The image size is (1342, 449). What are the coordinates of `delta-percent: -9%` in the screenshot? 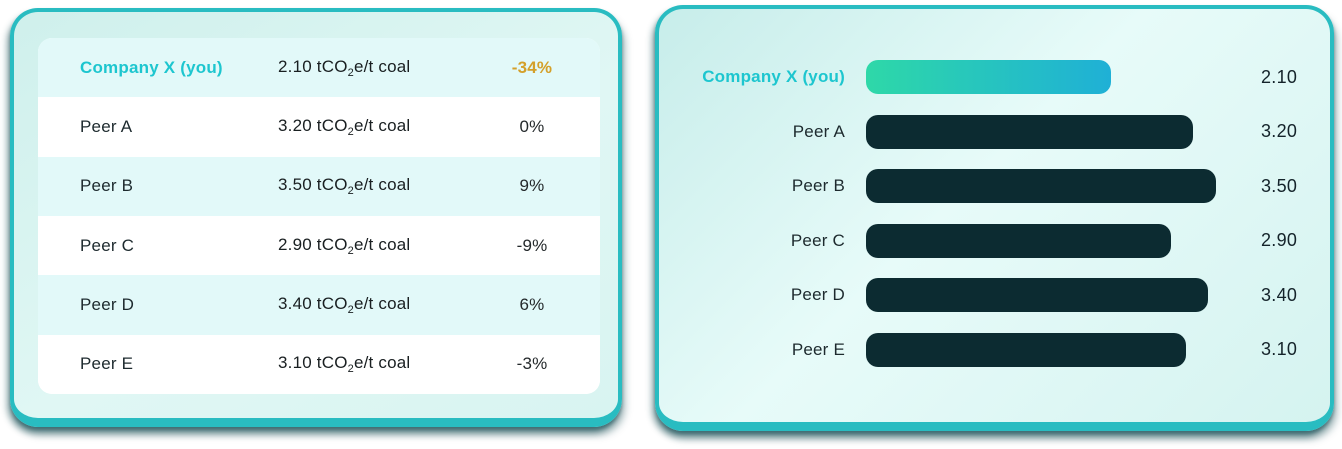 It's located at (532, 245).